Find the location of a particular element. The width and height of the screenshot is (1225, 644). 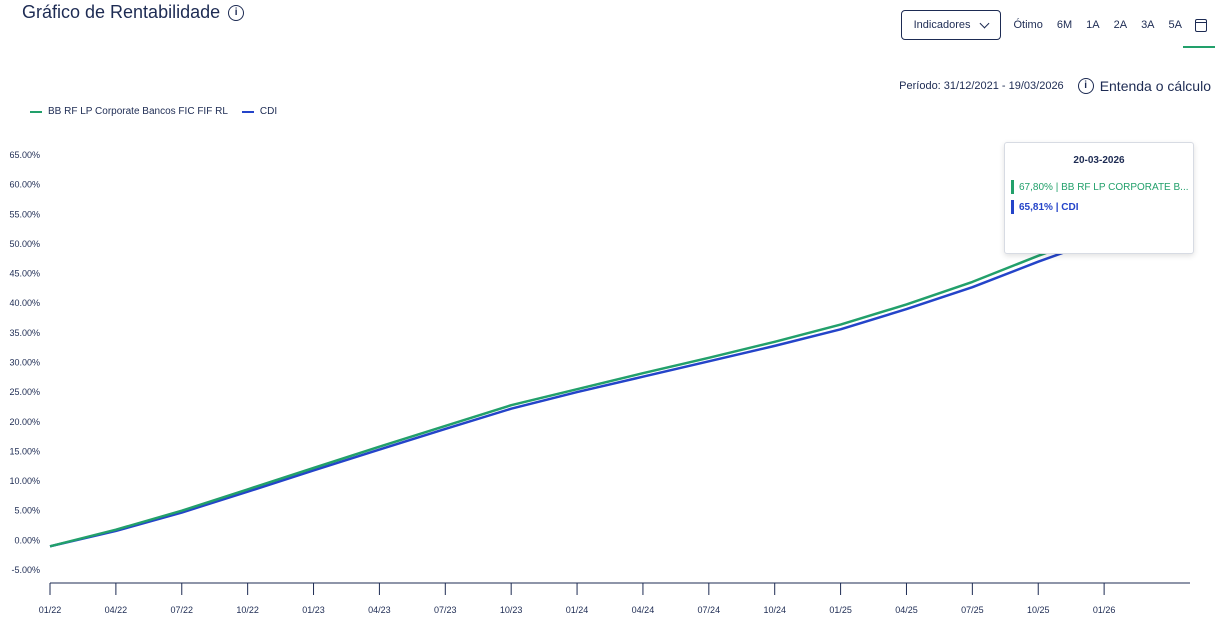

chart-title: Gráfico de Rentabilidade i is located at coordinates (133, 12).